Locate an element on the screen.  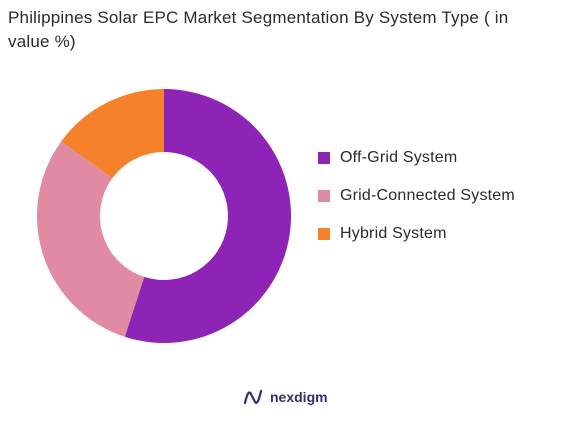
legend-item-grid-connected: Grid-Connected System is located at coordinates (416, 195).